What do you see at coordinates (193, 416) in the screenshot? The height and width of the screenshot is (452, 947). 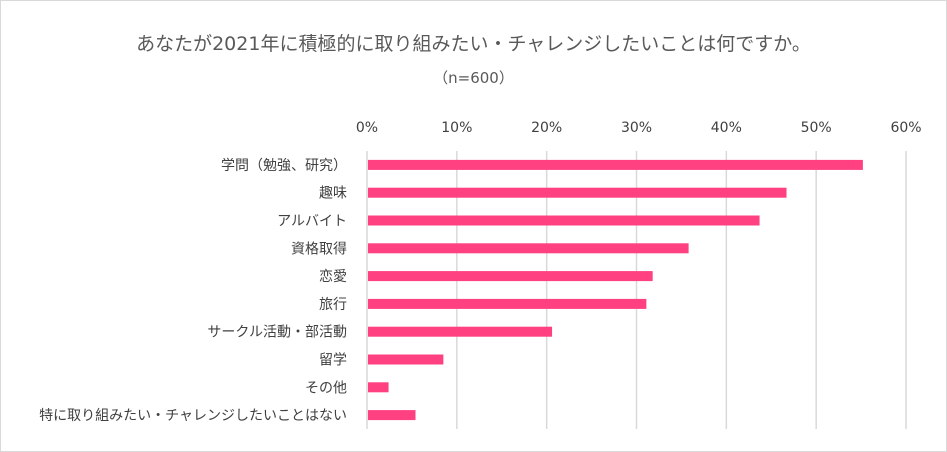 I see `category-label: 特に取り組みたい・チャレンジしたいことはない` at bounding box center [193, 416].